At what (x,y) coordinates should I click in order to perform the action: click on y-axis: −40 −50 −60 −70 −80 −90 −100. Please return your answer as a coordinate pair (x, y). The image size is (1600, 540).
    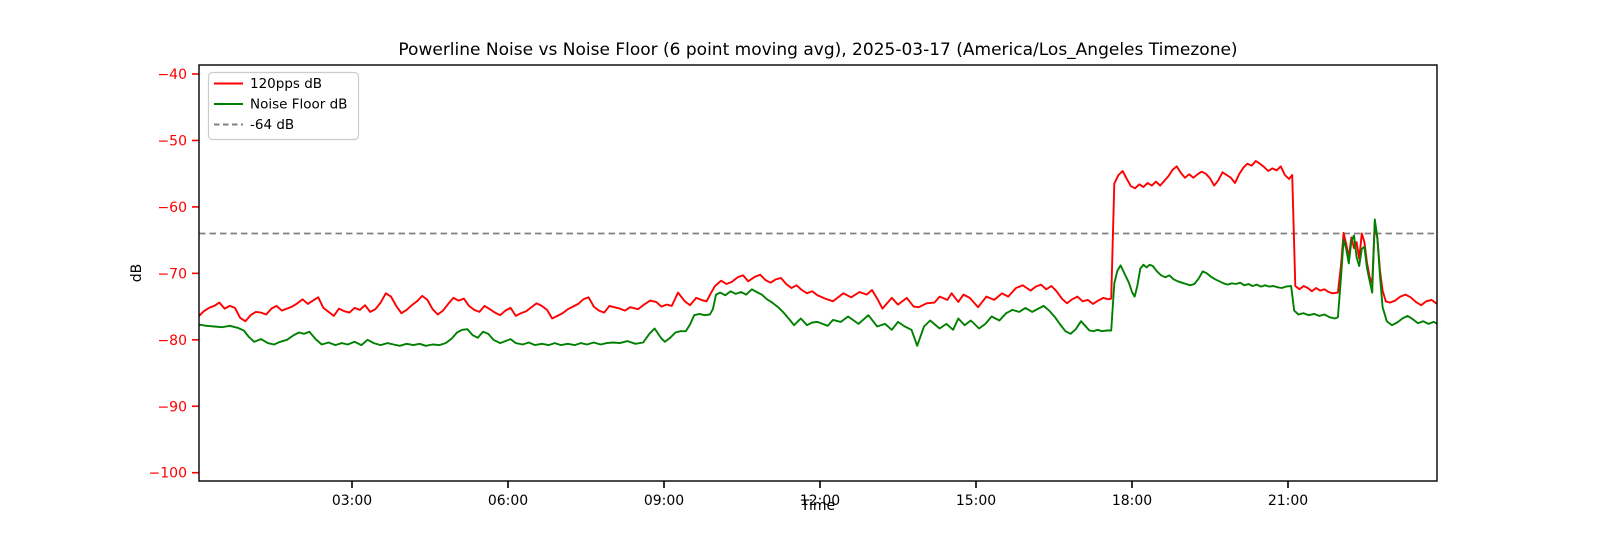
    Looking at the image, I should click on (174, 274).